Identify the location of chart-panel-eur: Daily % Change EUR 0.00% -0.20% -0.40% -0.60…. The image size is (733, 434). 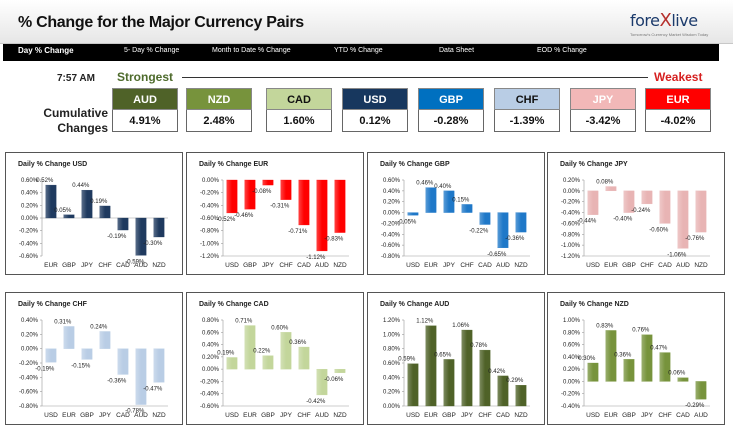
(275, 213).